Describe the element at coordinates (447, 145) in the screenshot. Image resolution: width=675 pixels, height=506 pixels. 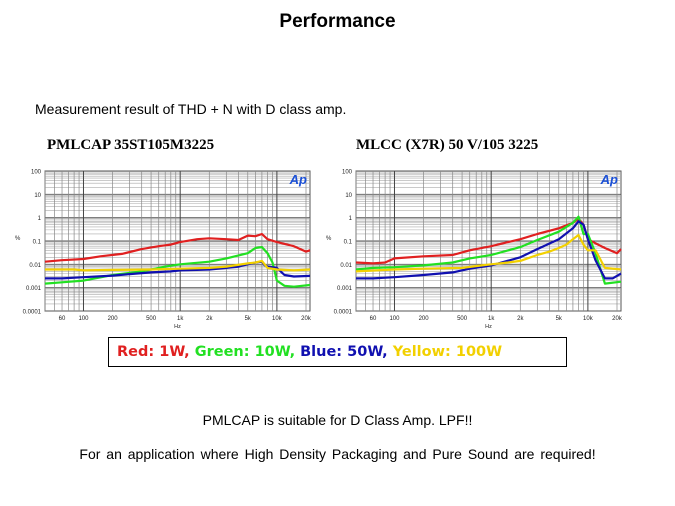
I see `chart-title-mlcc: MLCC (X7R) 50 V/105 3225` at that location.